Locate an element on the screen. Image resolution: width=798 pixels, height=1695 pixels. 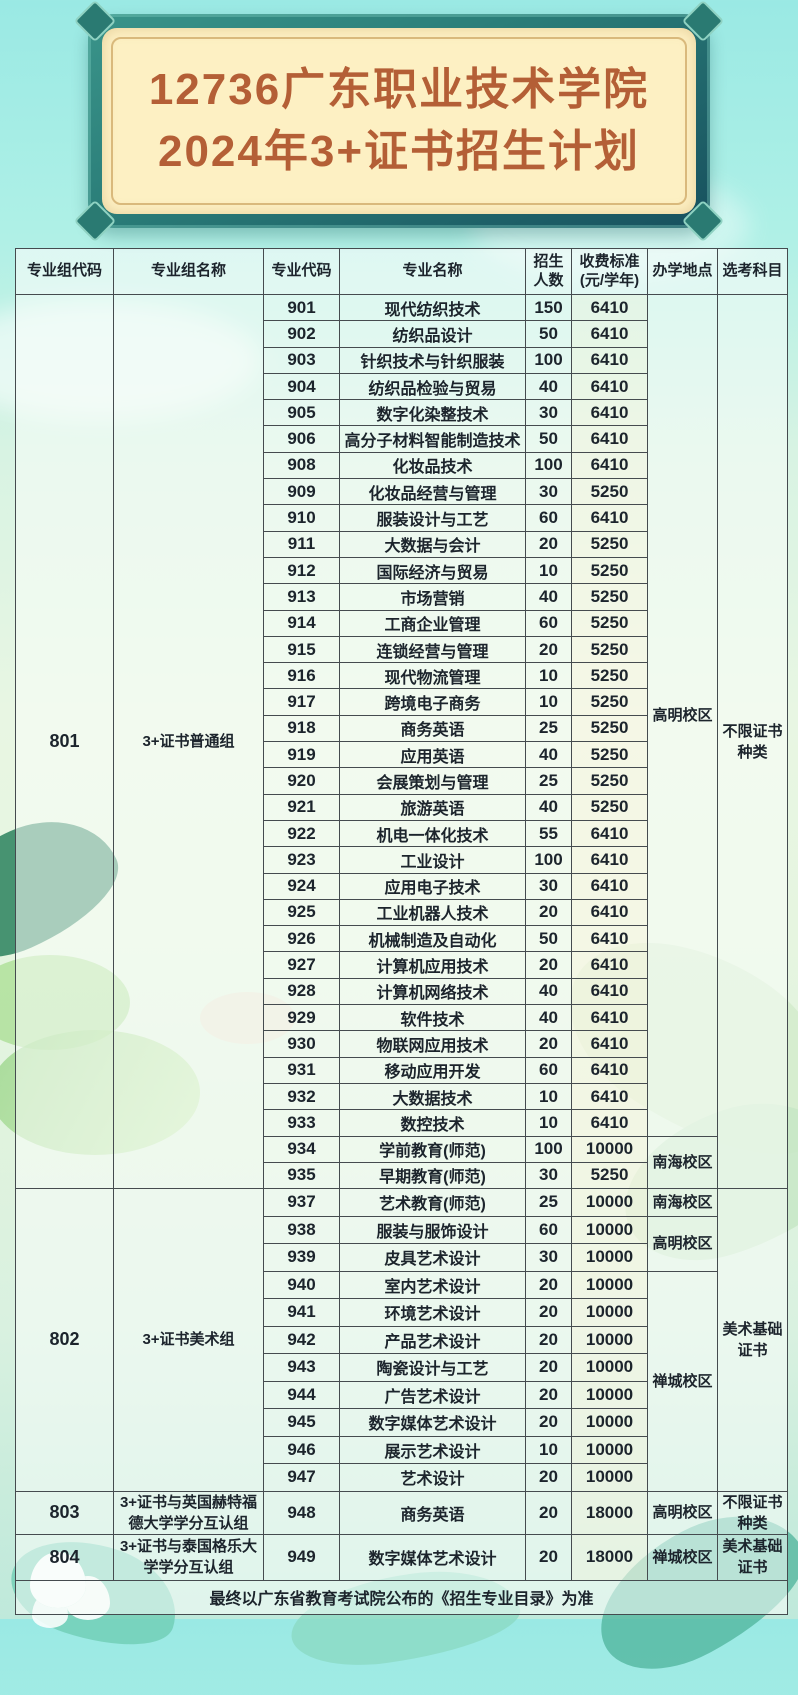
major-name-cell: 大数据与会计 is located at coordinates (432, 544).